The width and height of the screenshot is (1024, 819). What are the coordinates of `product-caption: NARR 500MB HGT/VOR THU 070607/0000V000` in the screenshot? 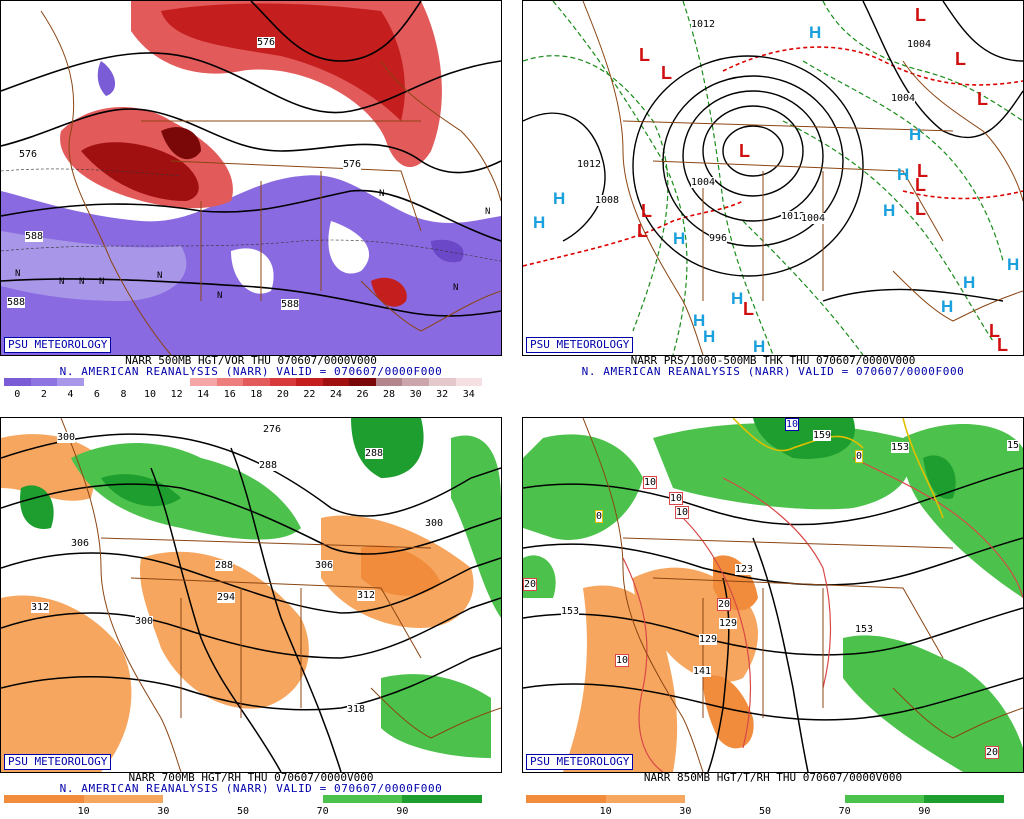 It's located at (251, 360).